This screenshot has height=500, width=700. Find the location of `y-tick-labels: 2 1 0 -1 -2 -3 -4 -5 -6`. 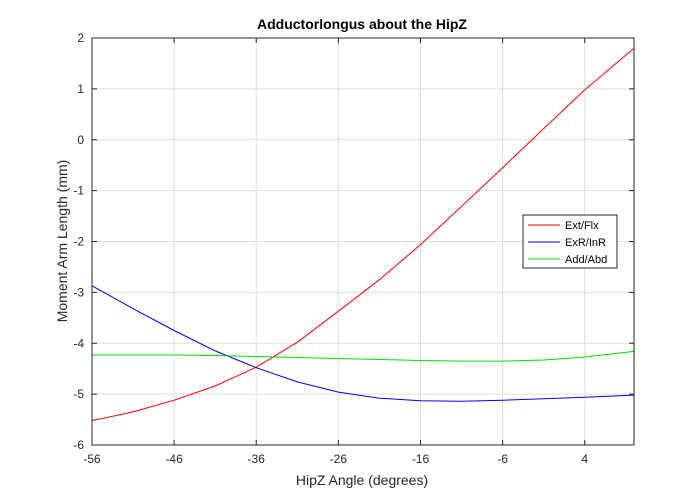

y-tick-labels: 2 1 0 -1 -2 -3 -4 -5 -6 is located at coordinates (78, 241).